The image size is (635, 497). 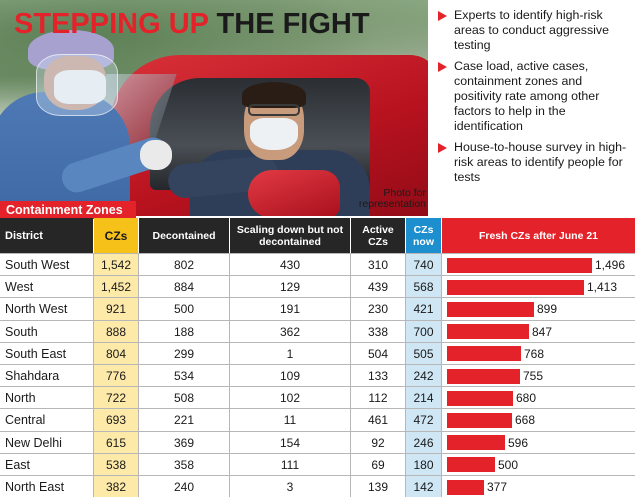 What do you see at coordinates (378, 331) in the screenshot?
I see `cell-active-czs: 338` at bounding box center [378, 331].